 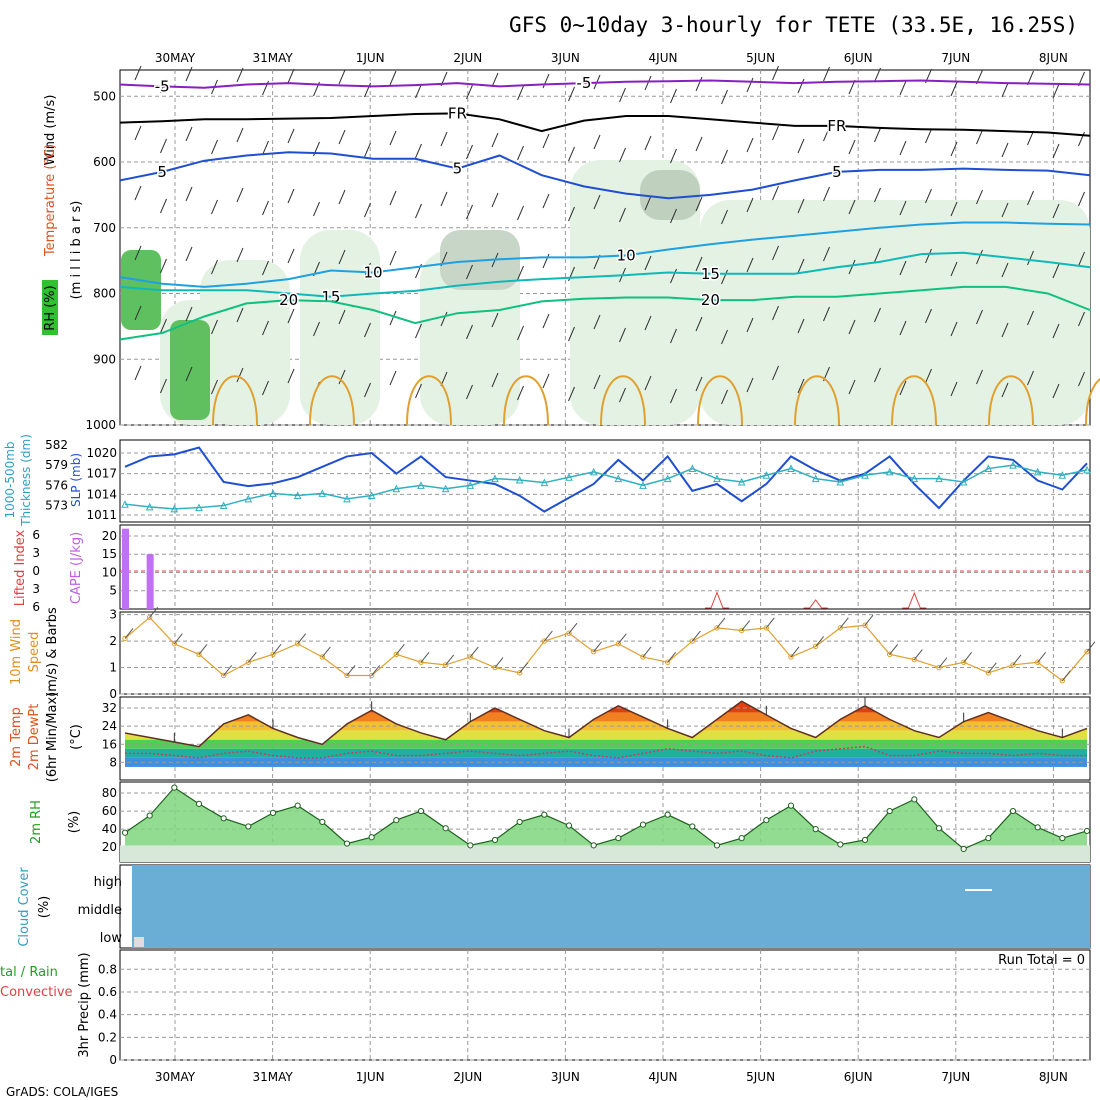 I want to click on cape-ytick: 10, so click(x=109, y=572).